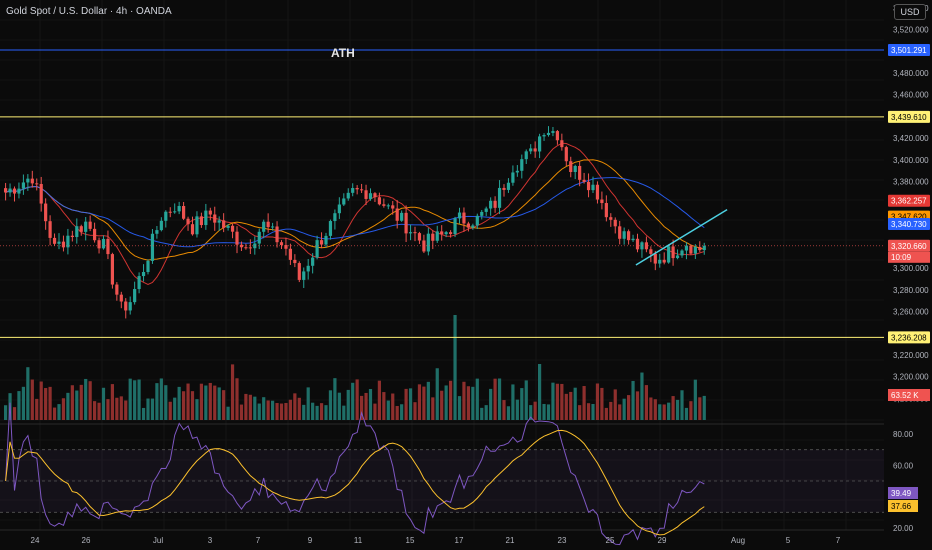 The image size is (932, 550). I want to click on trendline-line, so click(681, 237).